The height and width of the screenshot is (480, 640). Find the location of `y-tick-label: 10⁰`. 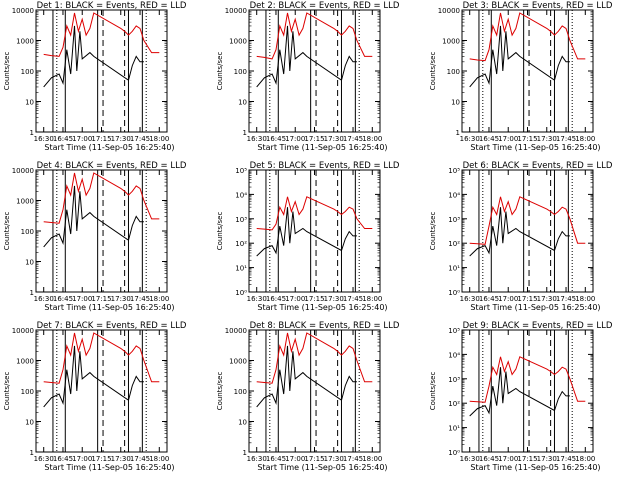

y-tick-label: 10⁰ is located at coordinates (241, 293).